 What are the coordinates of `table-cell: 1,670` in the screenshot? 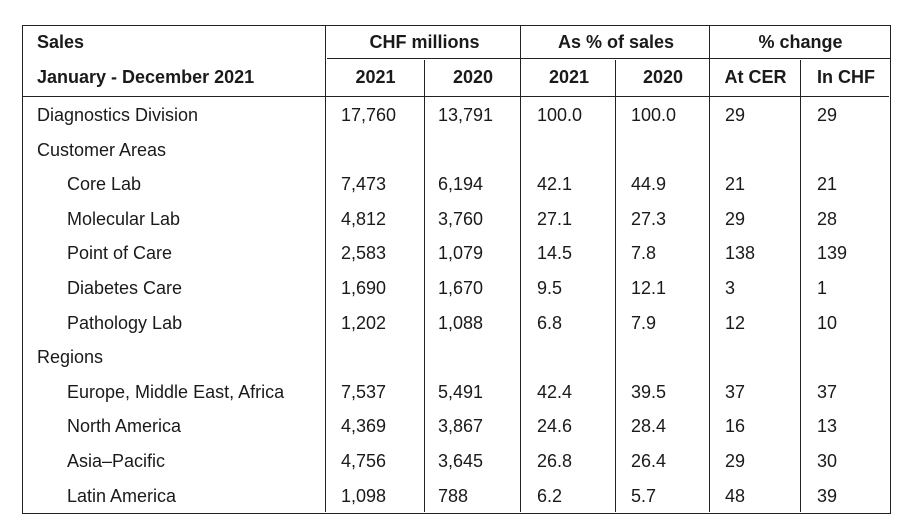 It's located at (461, 288).